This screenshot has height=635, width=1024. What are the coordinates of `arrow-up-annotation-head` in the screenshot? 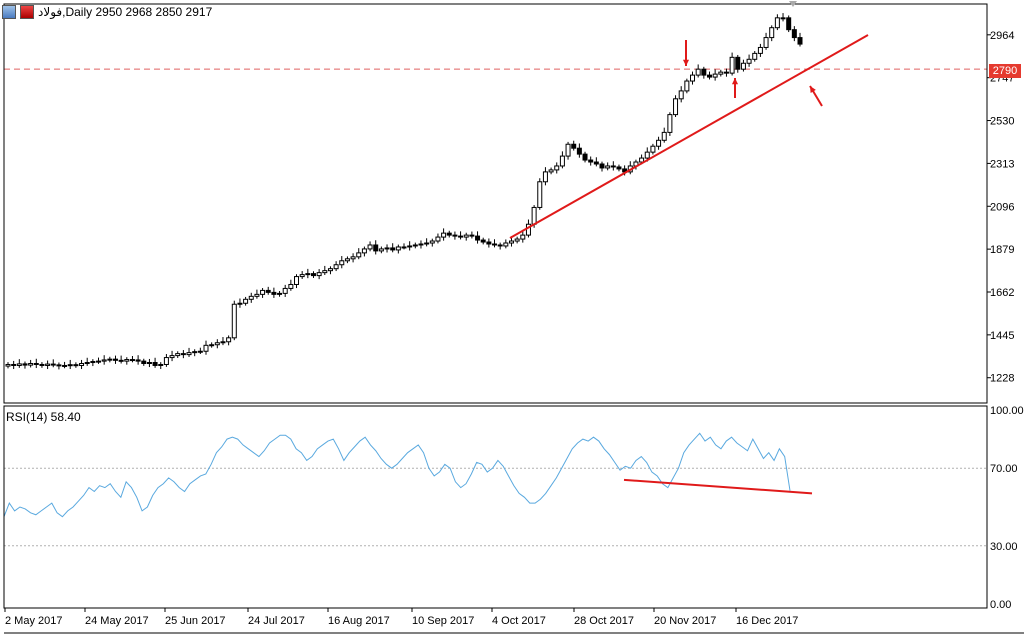 It's located at (735, 81).